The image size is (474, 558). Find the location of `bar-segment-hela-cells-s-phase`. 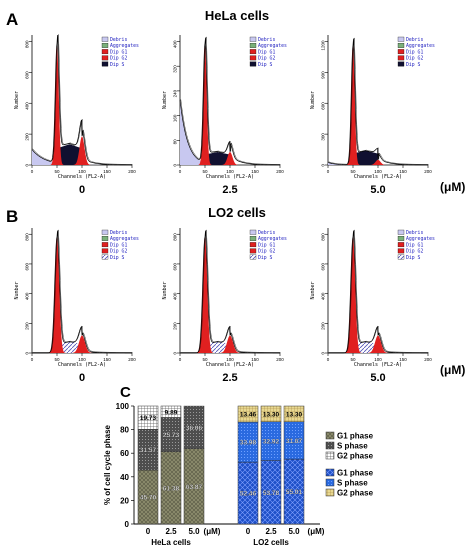

bar-segment-hela-cells-s-phase is located at coordinates (194, 427).